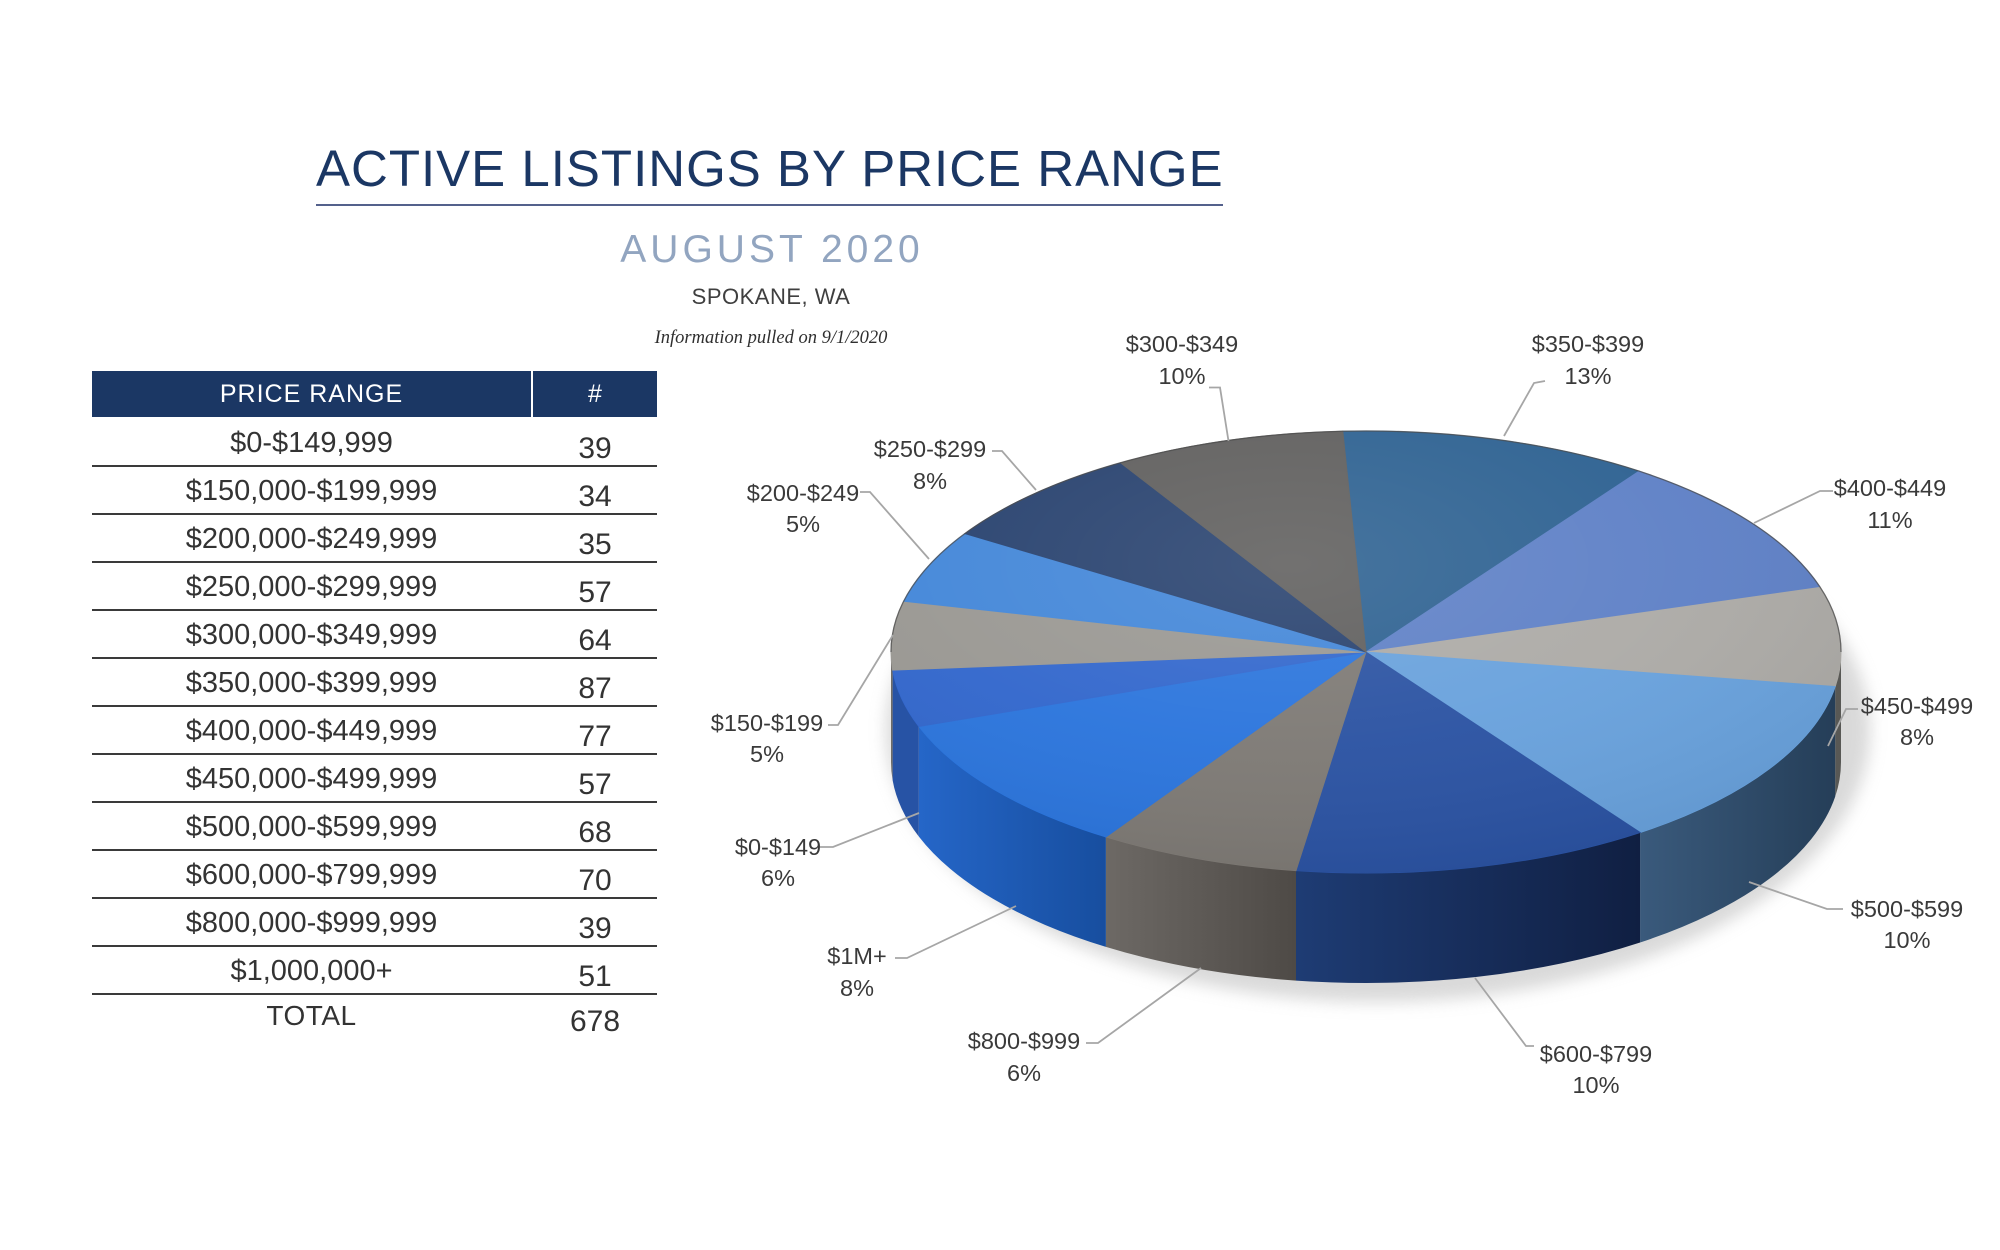 The width and height of the screenshot is (2000, 1250). Describe the element at coordinates (856, 956) in the screenshot. I see `svg-text: $1M+` at that location.